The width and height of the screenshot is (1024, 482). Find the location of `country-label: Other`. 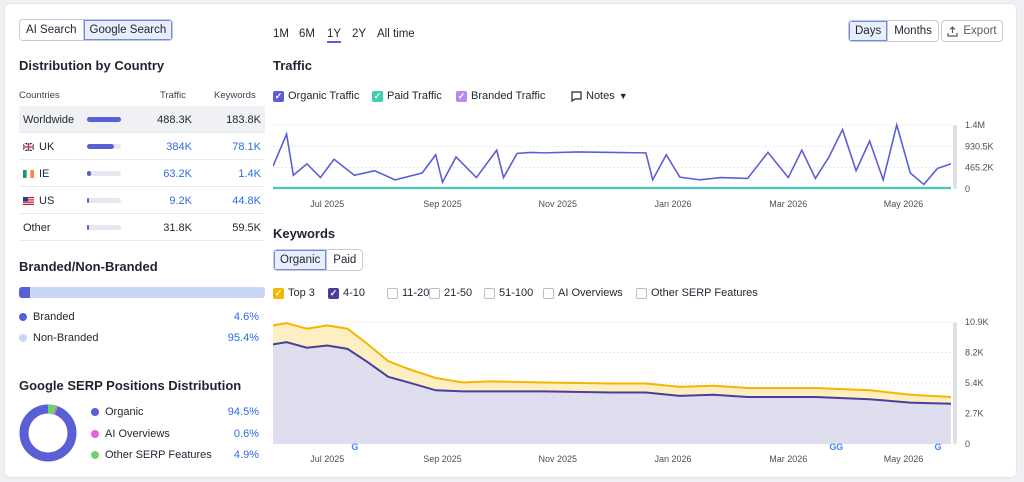

country-label: Other is located at coordinates (37, 228).